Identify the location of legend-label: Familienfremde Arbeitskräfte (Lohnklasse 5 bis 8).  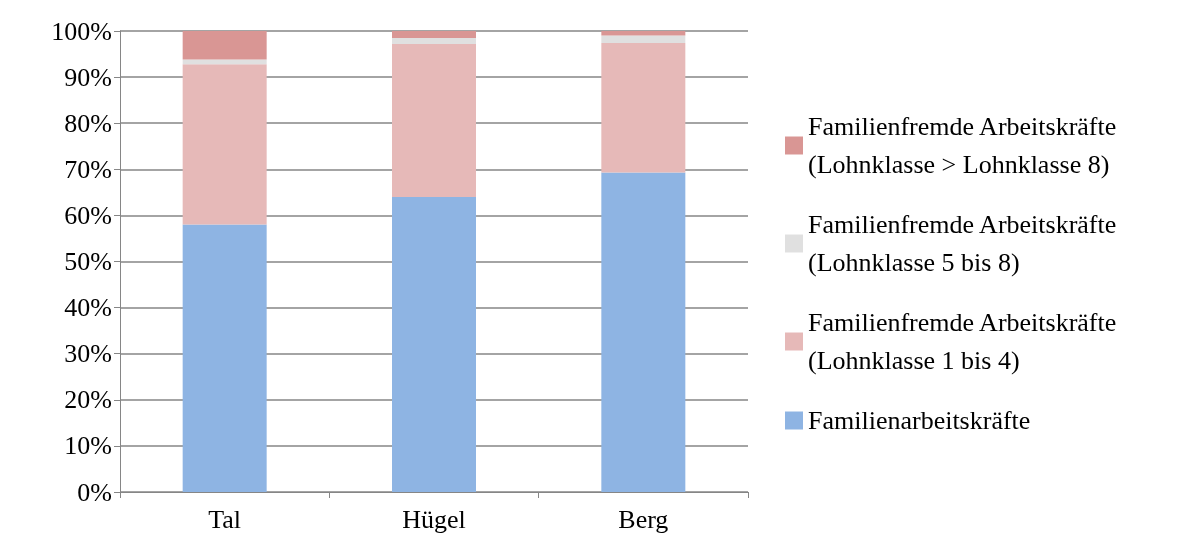
(965, 243).